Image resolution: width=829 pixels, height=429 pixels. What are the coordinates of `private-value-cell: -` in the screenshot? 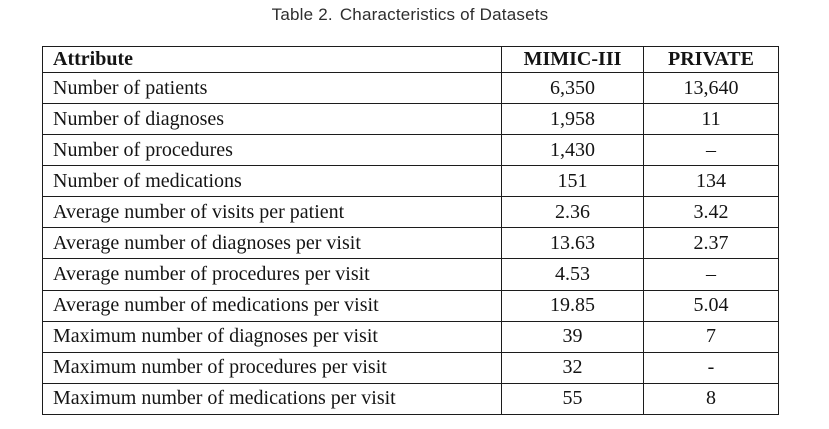 It's located at (711, 367).